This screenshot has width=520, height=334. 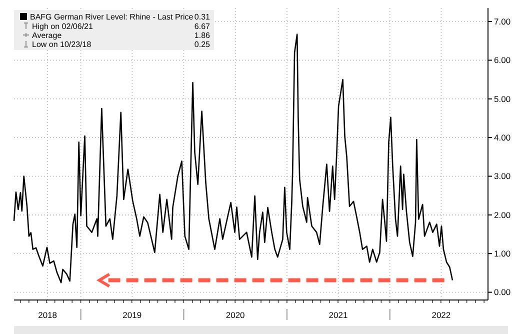 I want to click on annotation: 0.31, so click(x=202, y=17).